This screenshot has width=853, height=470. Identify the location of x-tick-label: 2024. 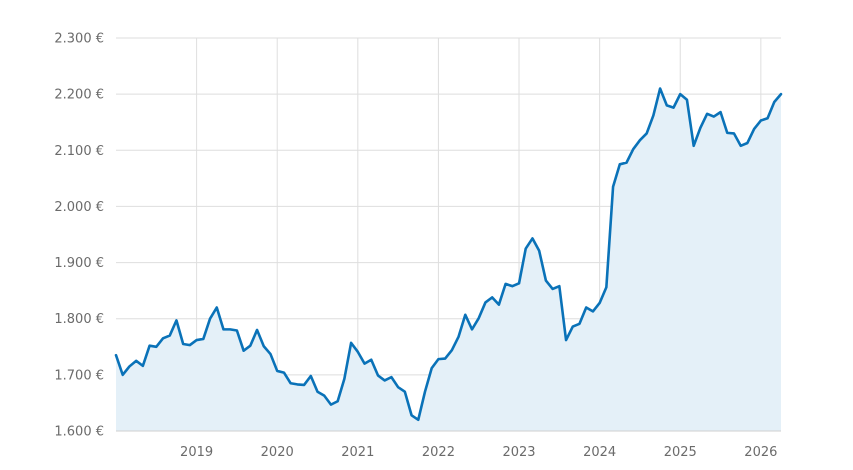
(599, 452).